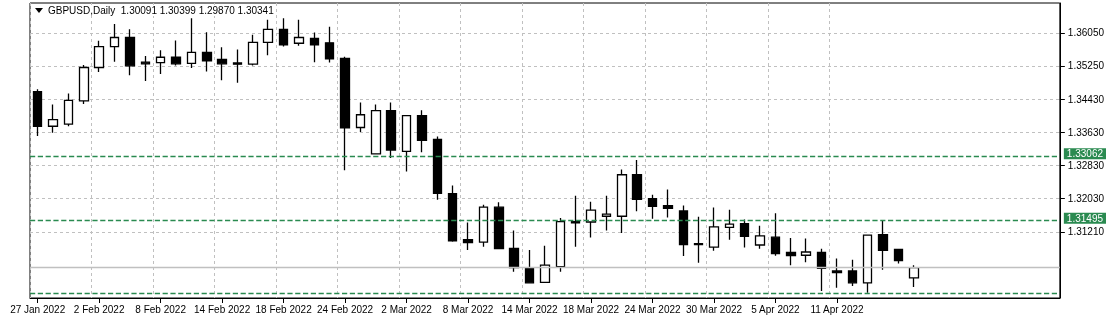 The width and height of the screenshot is (1107, 321). Describe the element at coordinates (161, 10) in the screenshot. I see `chart-title: GBPUSD,Daily 1.30091 1.30399 1.29870 1.30341` at that location.